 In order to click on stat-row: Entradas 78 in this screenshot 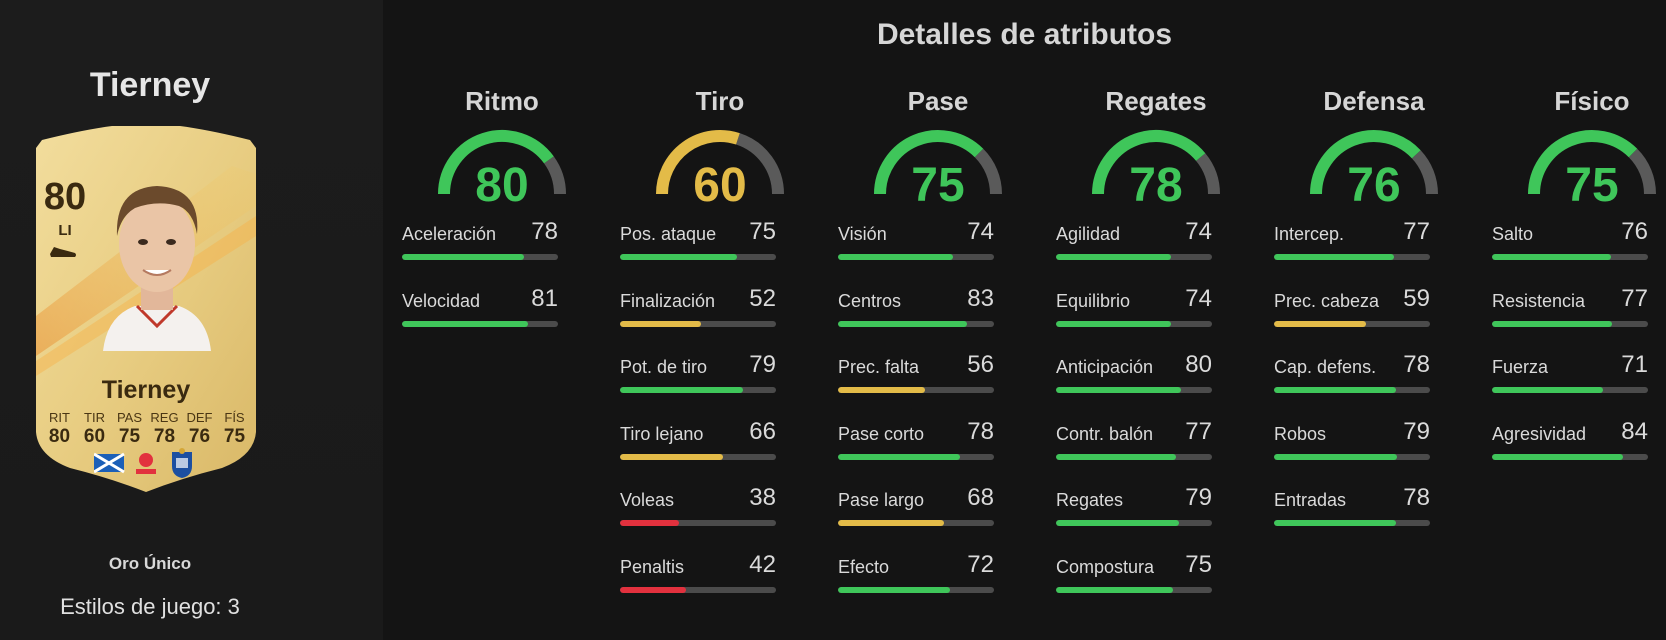, I will do `click(1374, 517)`.